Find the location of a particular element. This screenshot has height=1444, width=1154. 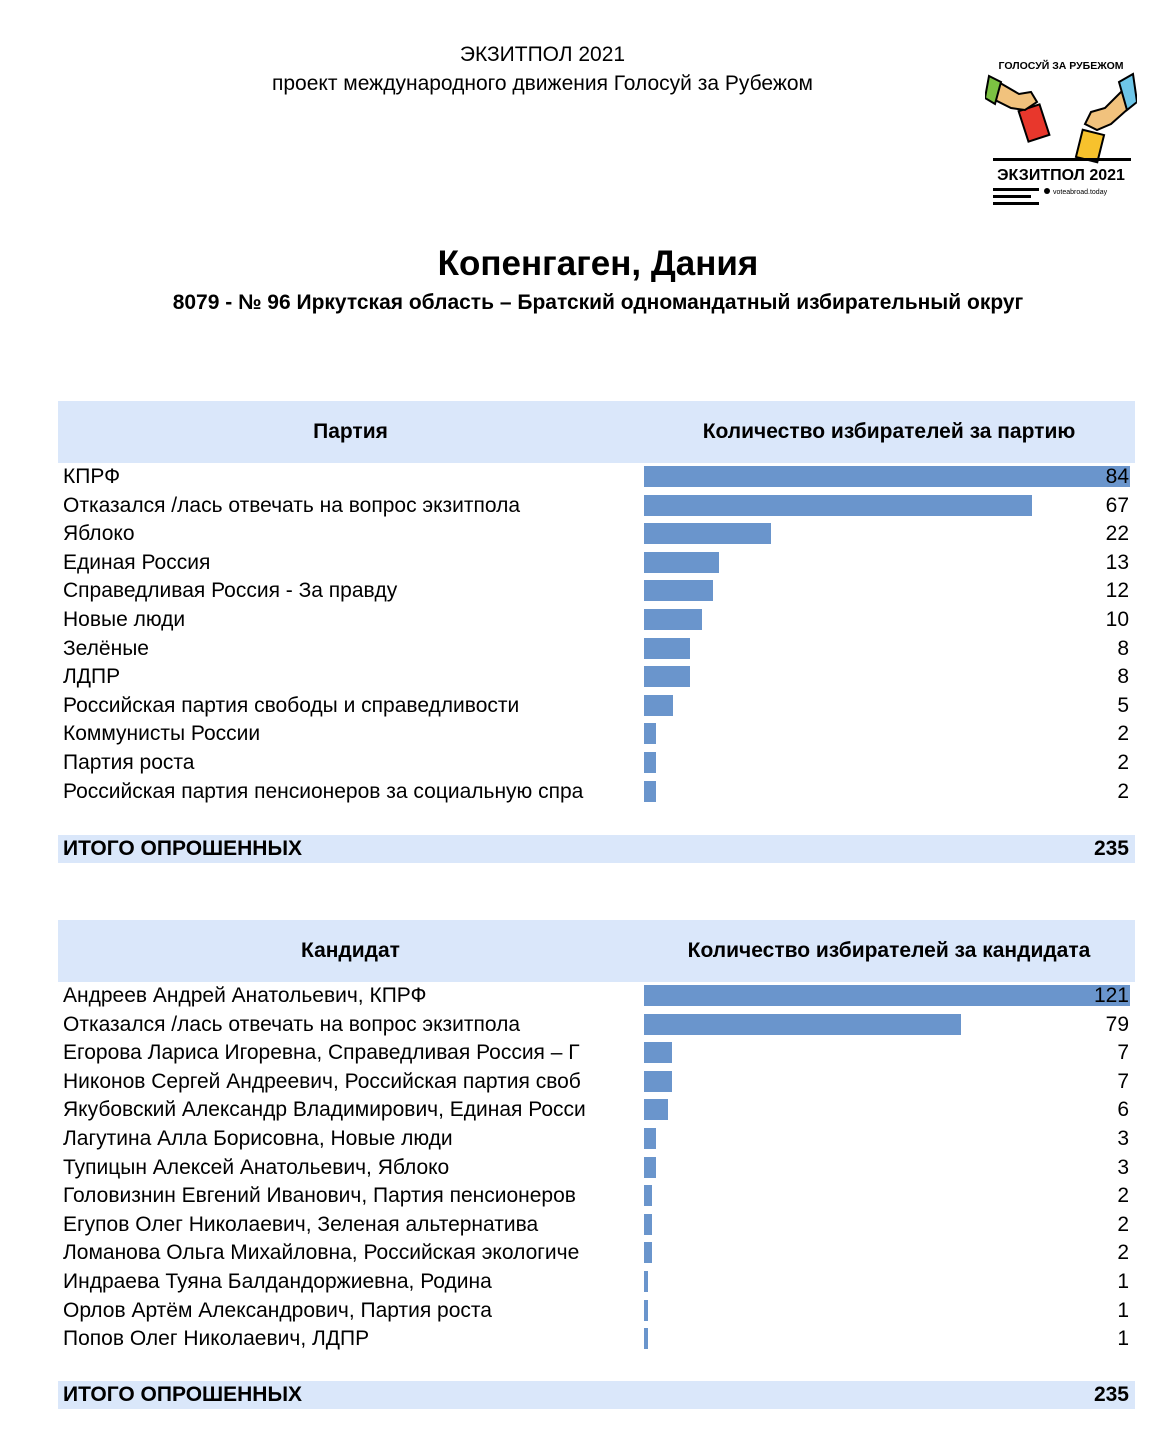

party-value: 5 is located at coordinates (1123, 705).